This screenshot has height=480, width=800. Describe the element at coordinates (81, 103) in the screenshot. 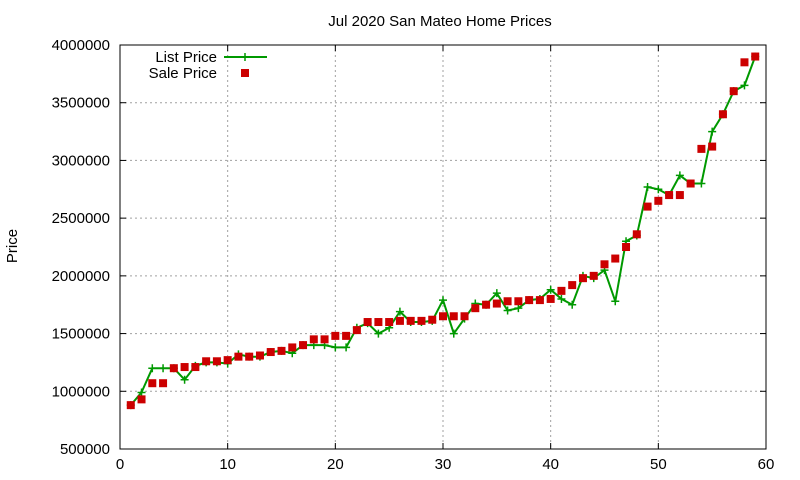

I see `y-tick-label: 3500000` at that location.